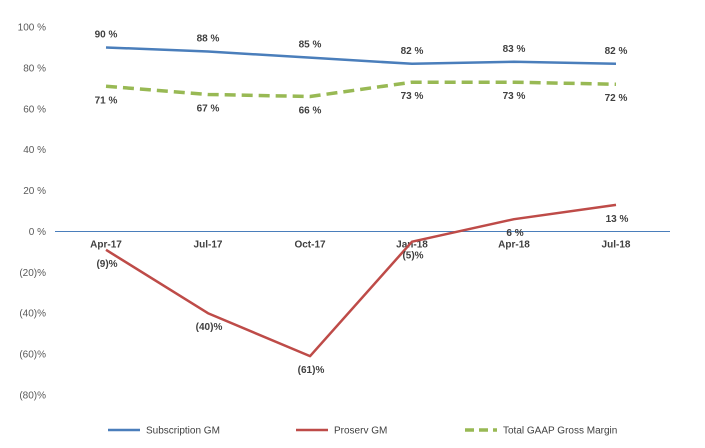  What do you see at coordinates (106, 244) in the screenshot?
I see `x-tick-label: Apr-17` at bounding box center [106, 244].